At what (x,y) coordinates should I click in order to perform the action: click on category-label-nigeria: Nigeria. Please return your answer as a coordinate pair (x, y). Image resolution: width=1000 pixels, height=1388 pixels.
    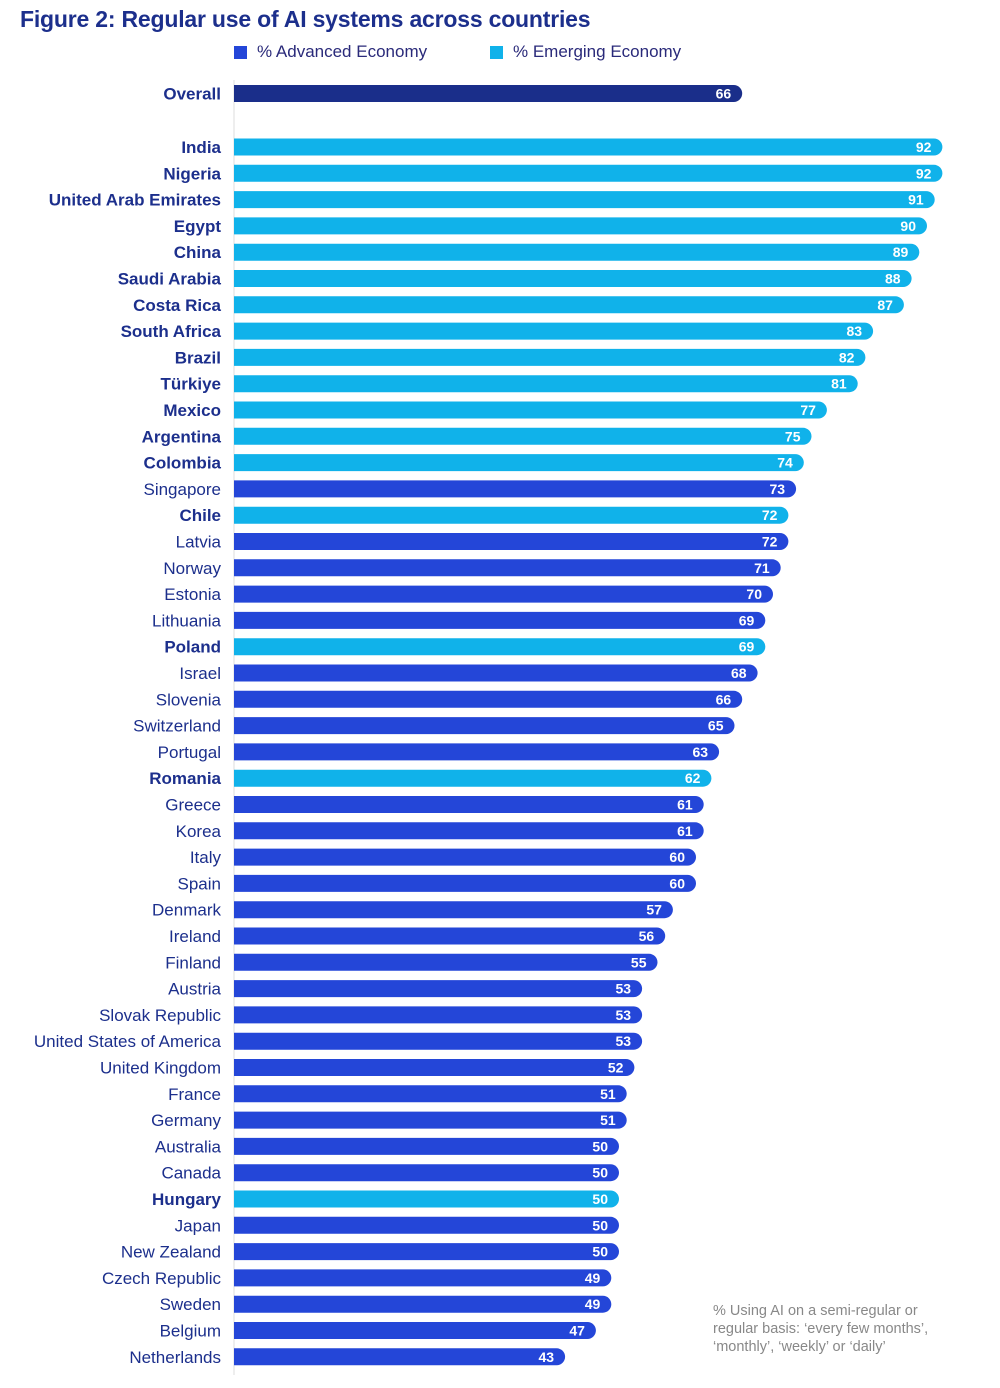
    Looking at the image, I should click on (192, 173).